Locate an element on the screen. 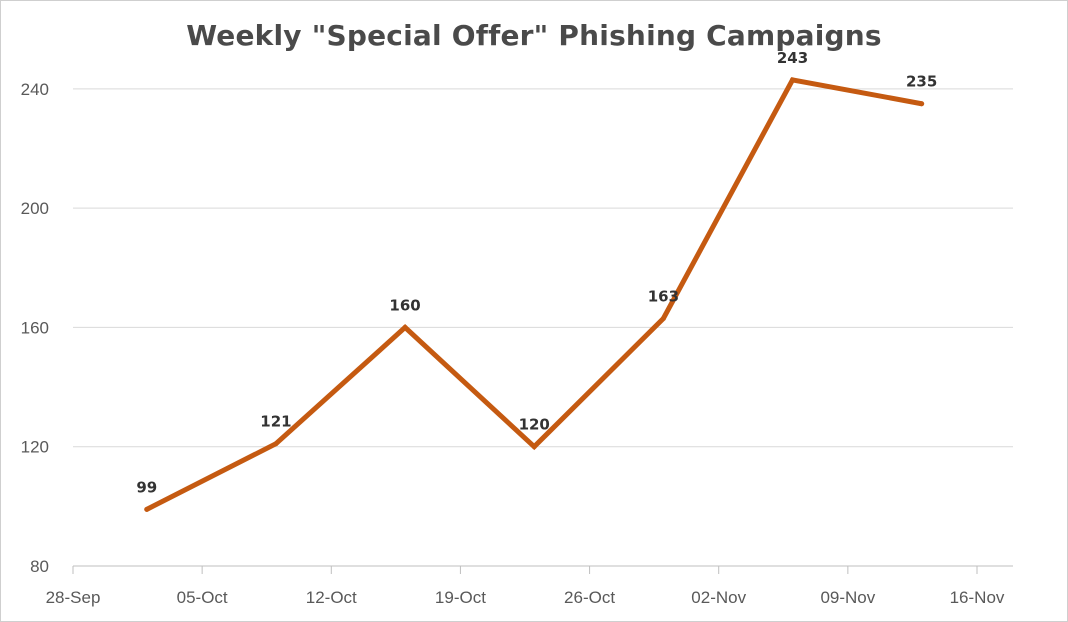 This screenshot has width=1068, height=622. data-label-6: 235 is located at coordinates (921, 82).